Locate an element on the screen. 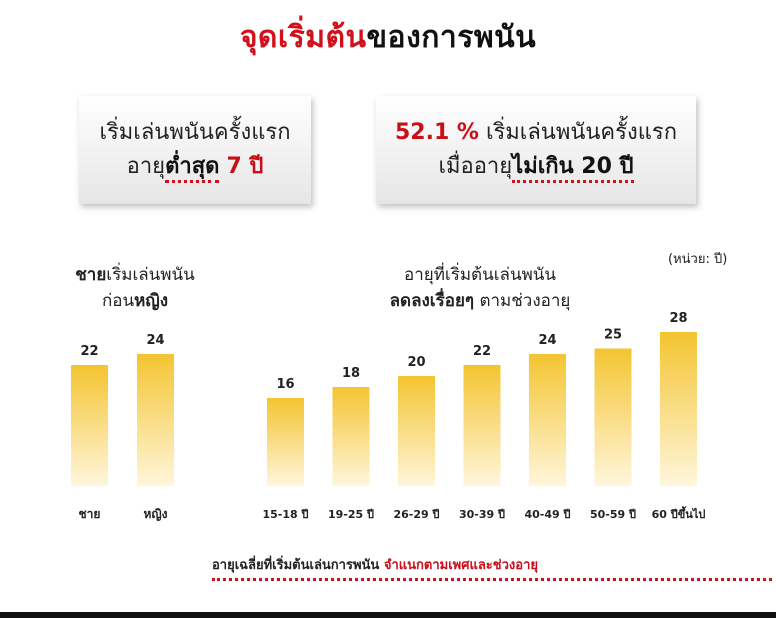 This screenshot has width=776, height=618. age-caption-line1: อายุที่เริ่มต้นเล่นพนัน is located at coordinates (480, 275).